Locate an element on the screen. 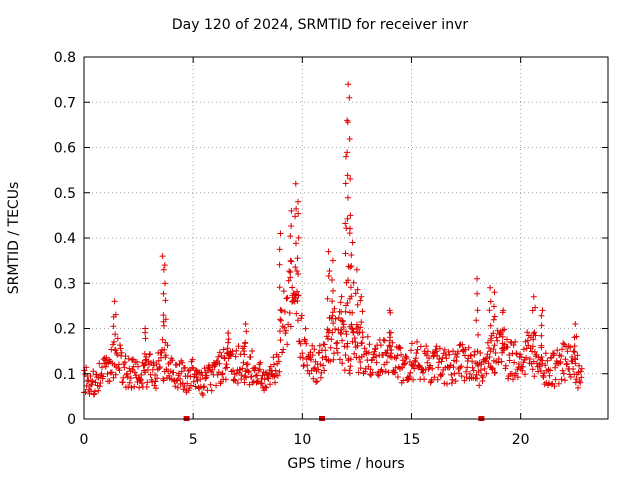  x-tick-label: 5 is located at coordinates (193, 440).